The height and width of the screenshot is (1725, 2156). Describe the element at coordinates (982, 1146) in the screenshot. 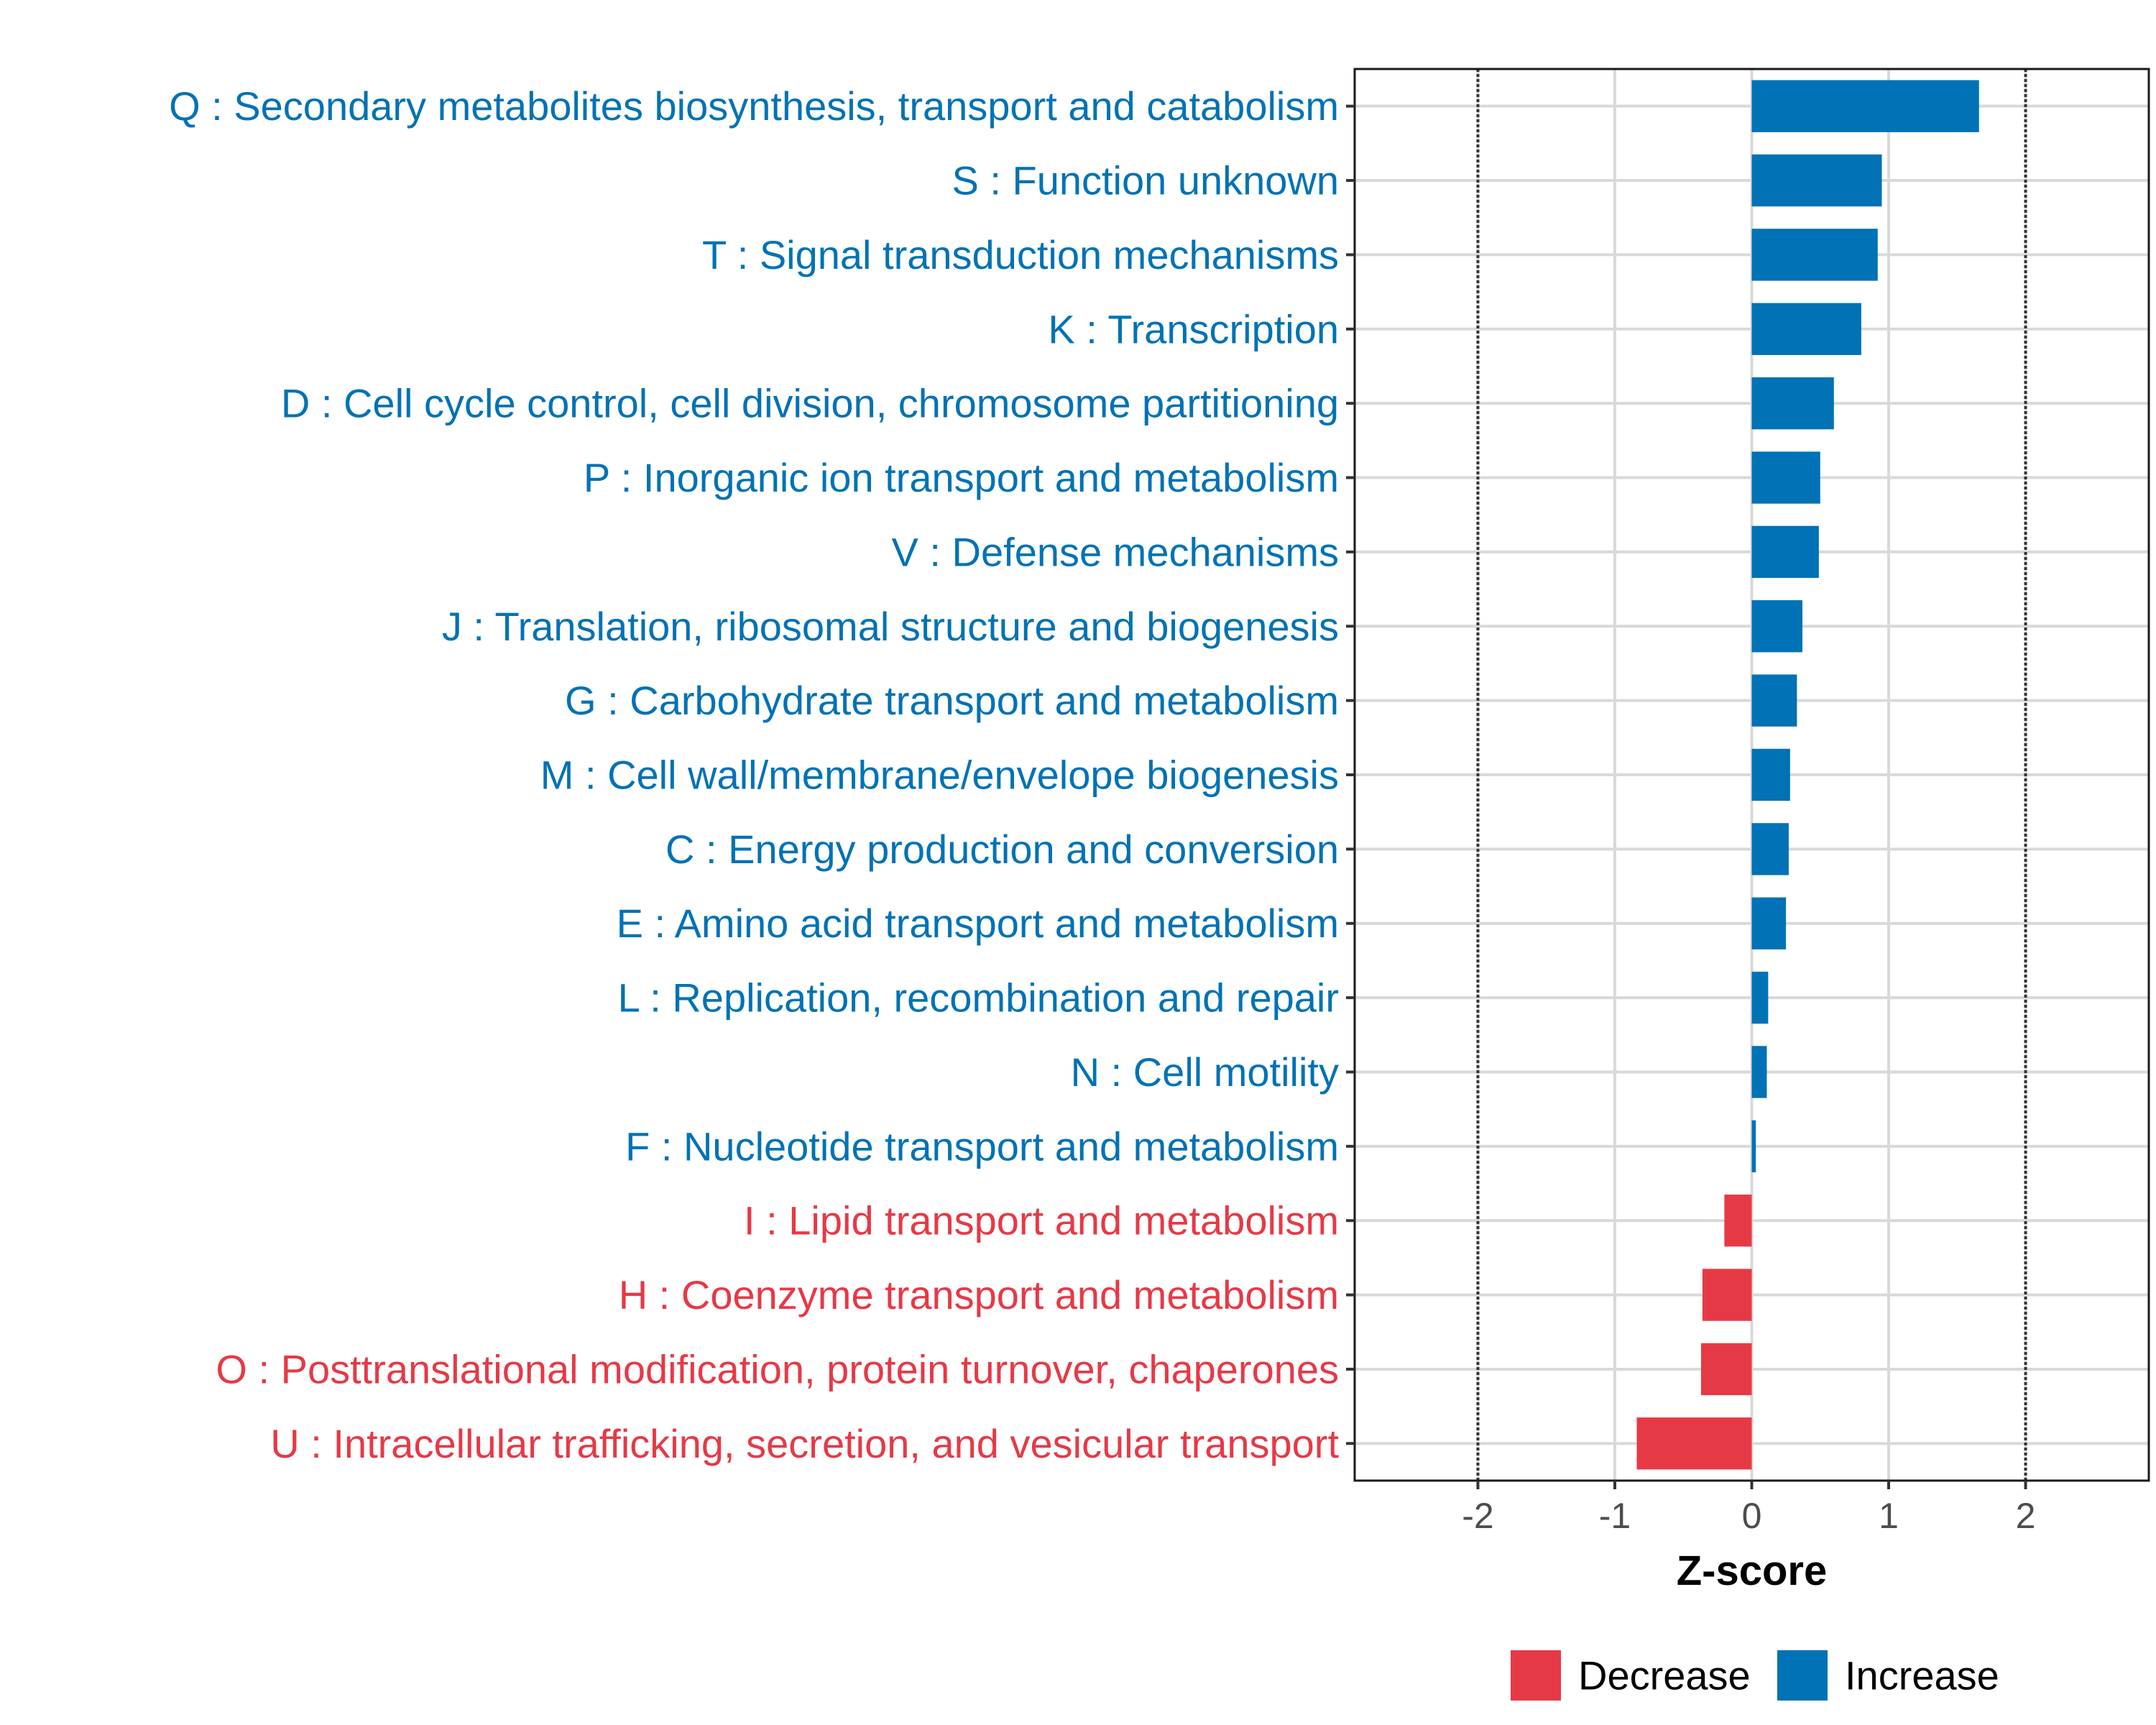

I see `y-tick-label-14: F : Nucleotide transport and metabolism` at that location.